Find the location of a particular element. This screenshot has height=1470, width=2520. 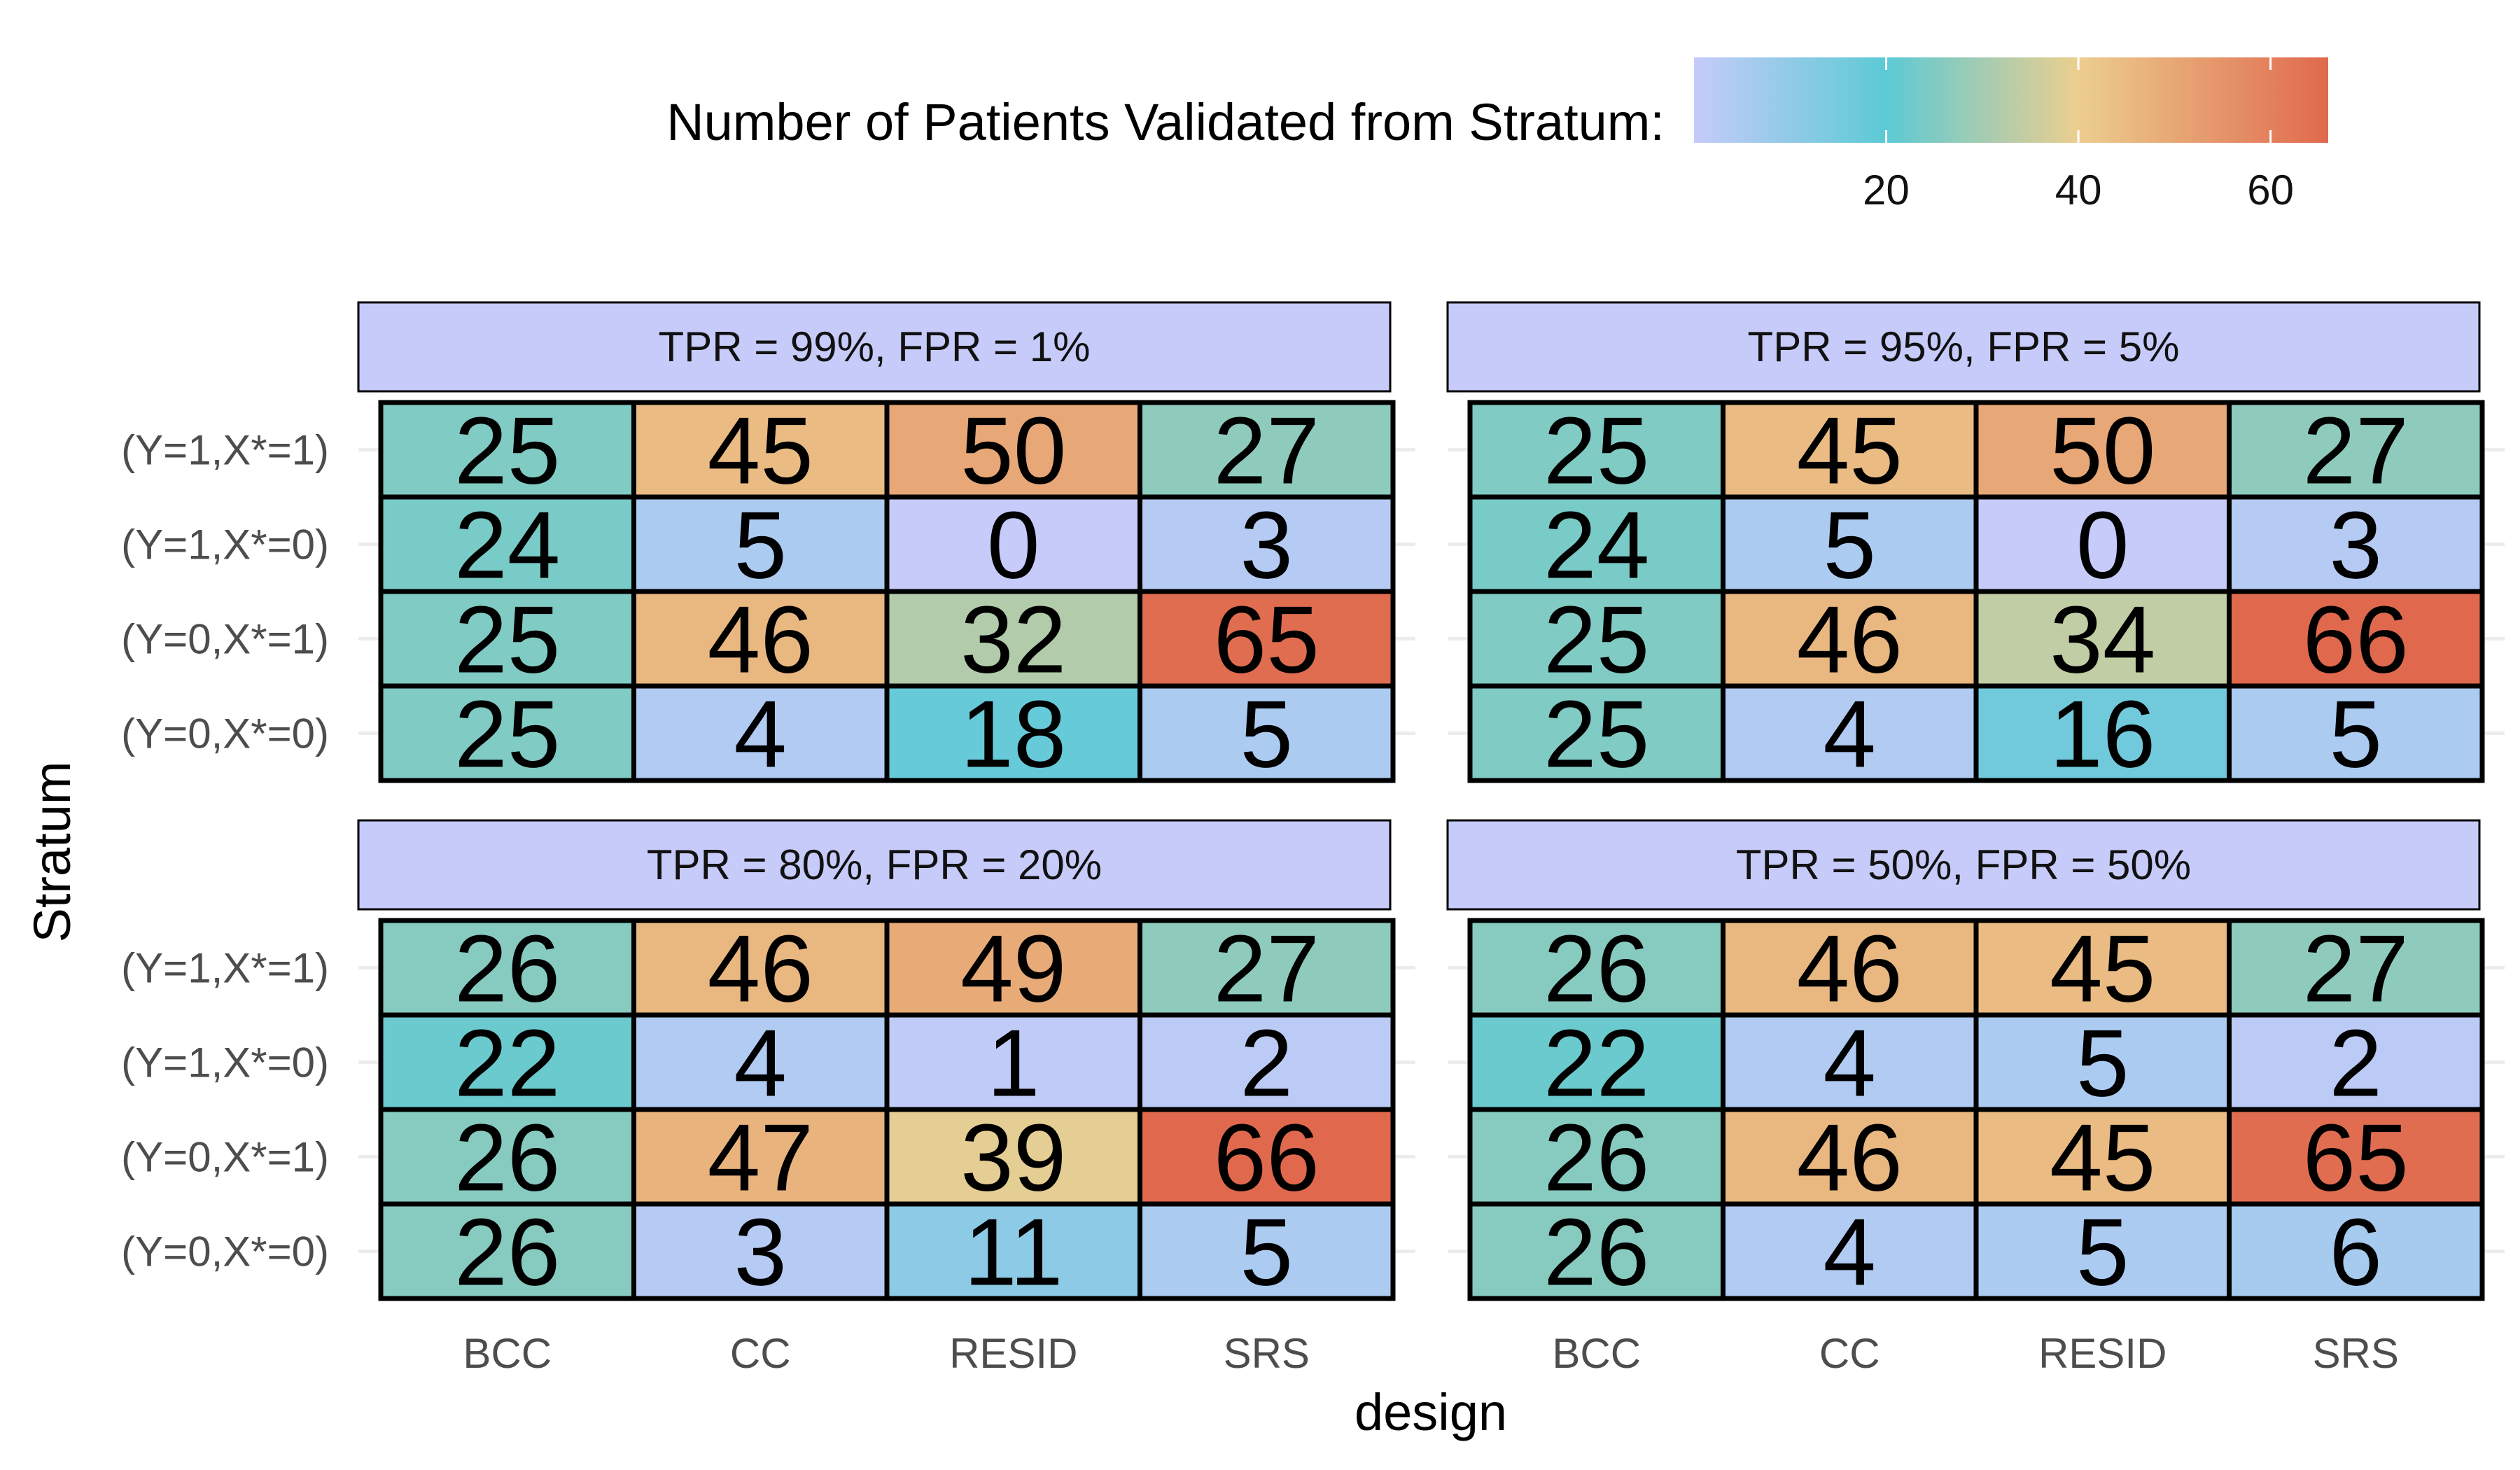

tile-value-label: 1 is located at coordinates (1013, 1063).